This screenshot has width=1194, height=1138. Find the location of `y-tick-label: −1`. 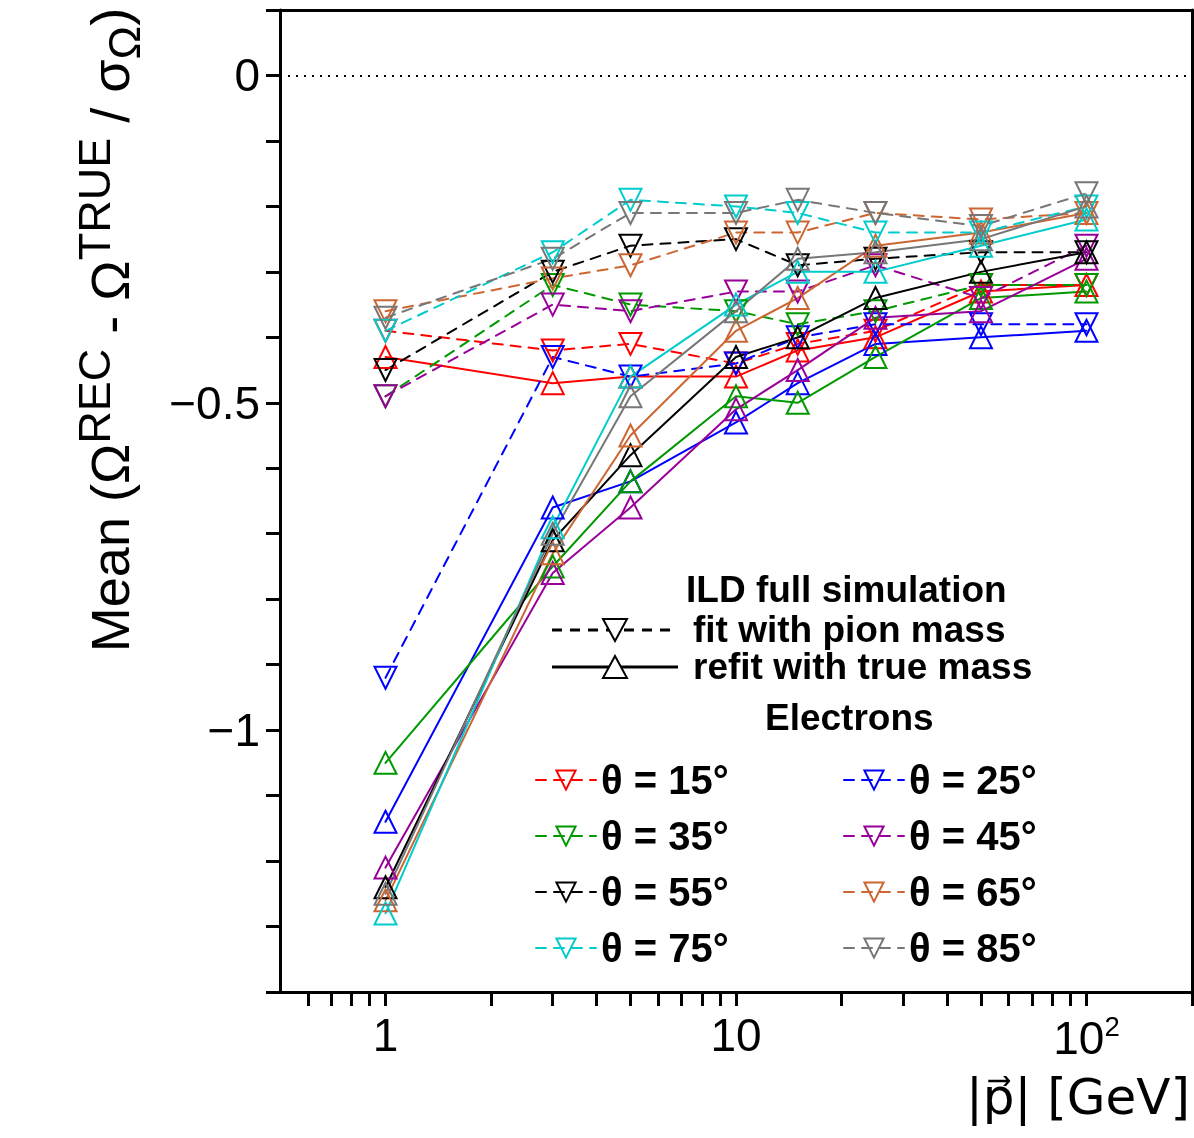

y-tick-label: −1 is located at coordinates (233, 730).